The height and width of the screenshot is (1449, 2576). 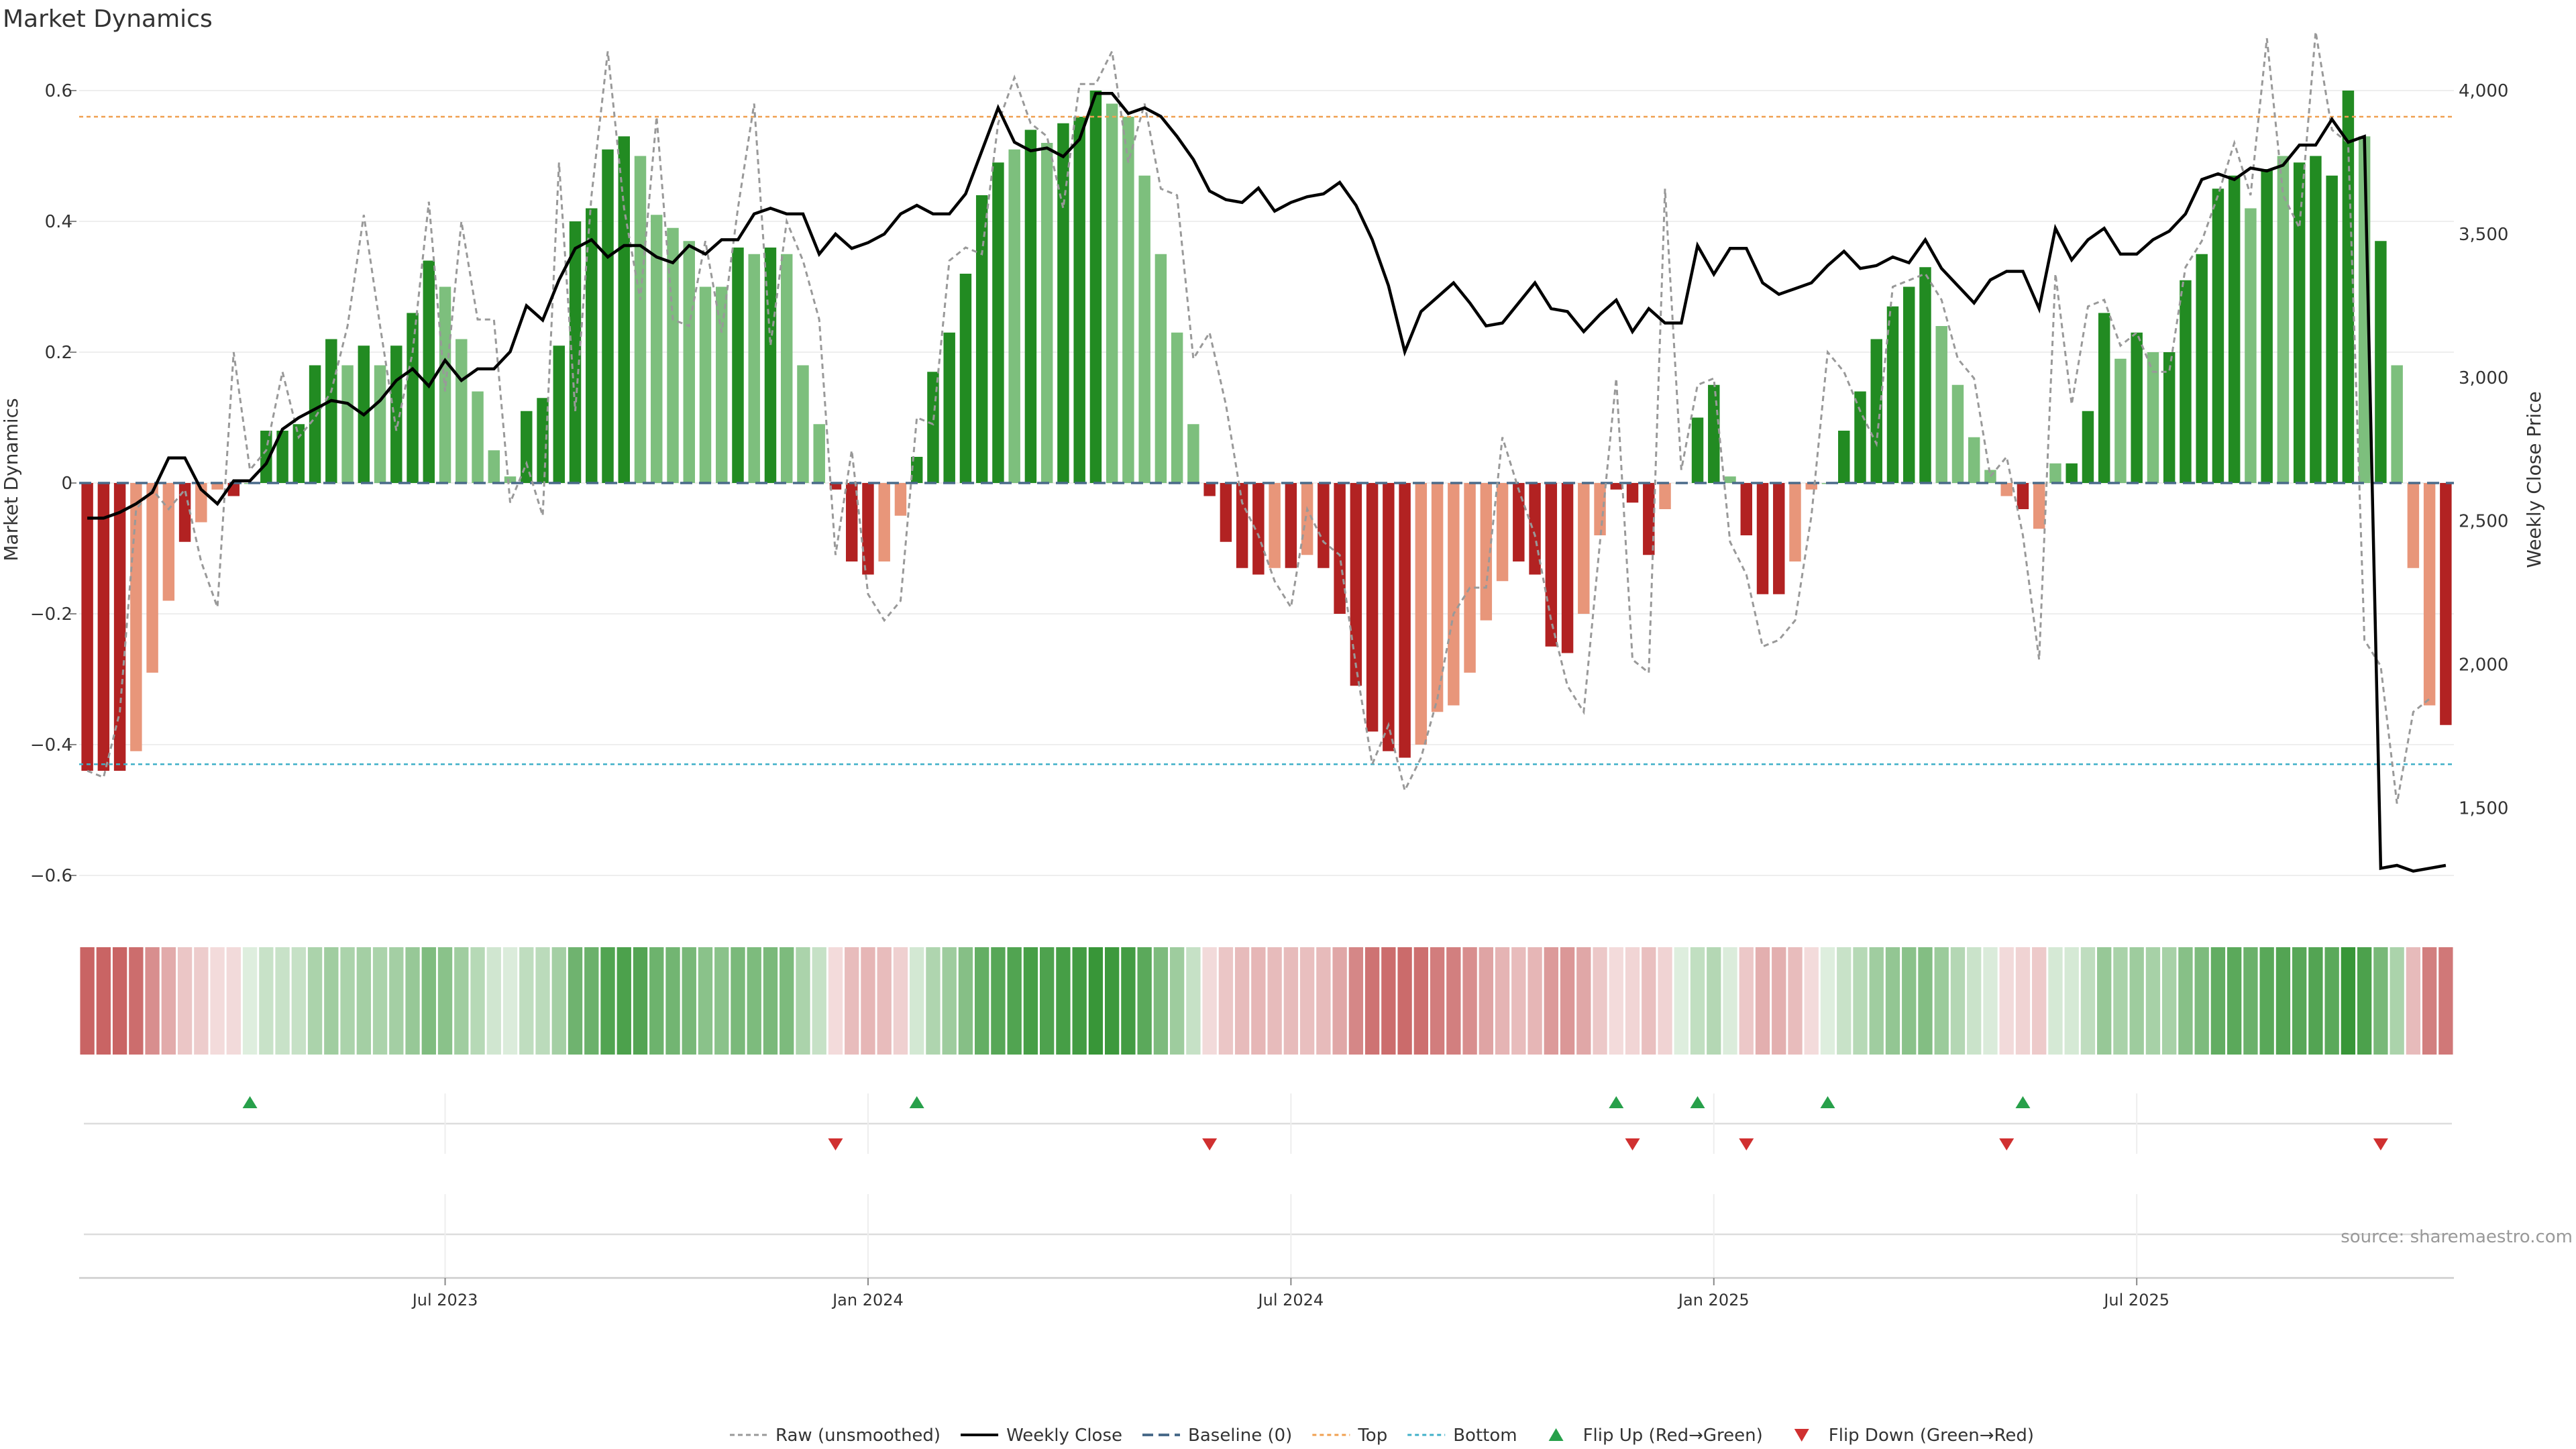 I want to click on legend-label: Top, so click(x=1372, y=1436).